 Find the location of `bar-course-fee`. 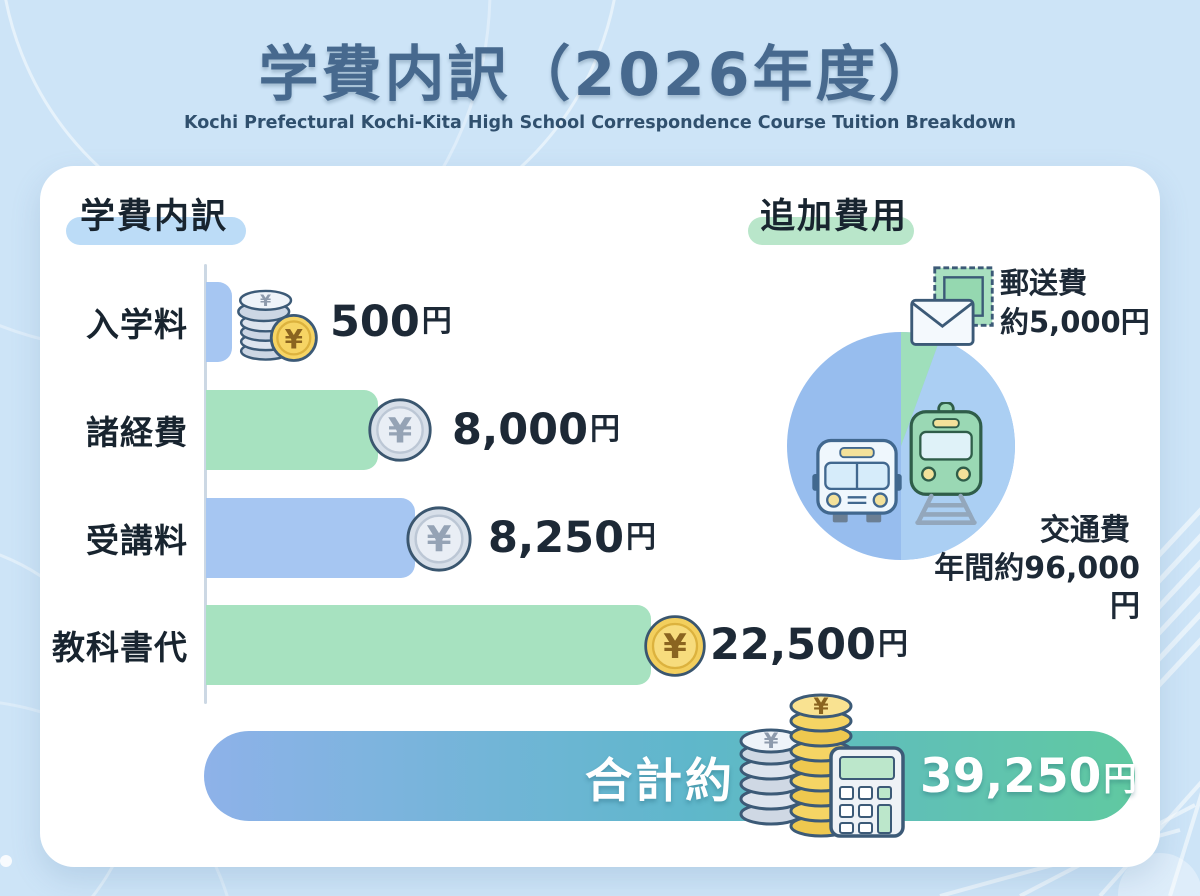

bar-course-fee is located at coordinates (310, 538).